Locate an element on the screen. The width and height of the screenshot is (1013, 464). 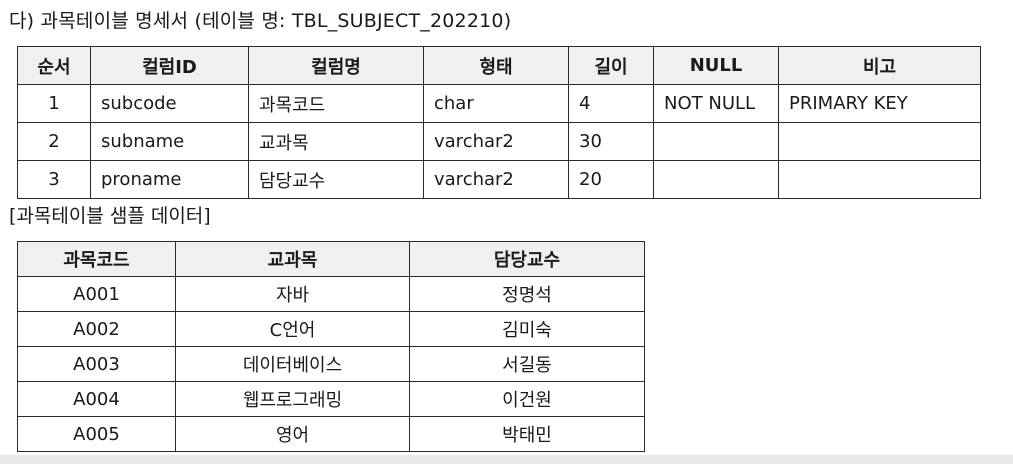
cell-professor: 정명석 is located at coordinates (527, 294).